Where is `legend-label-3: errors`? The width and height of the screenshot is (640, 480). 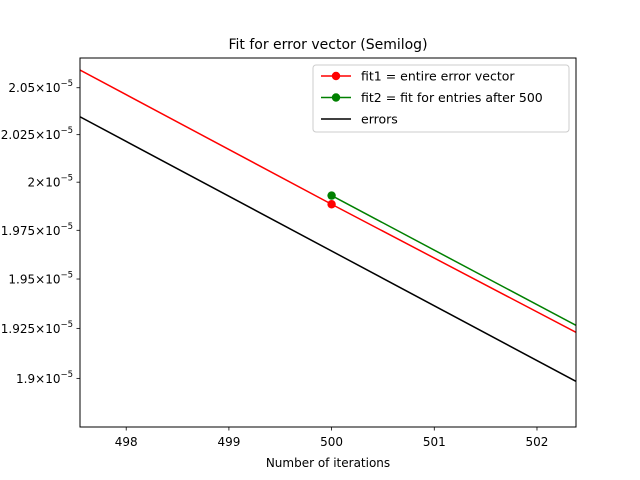 legend-label-3: errors is located at coordinates (379, 119).